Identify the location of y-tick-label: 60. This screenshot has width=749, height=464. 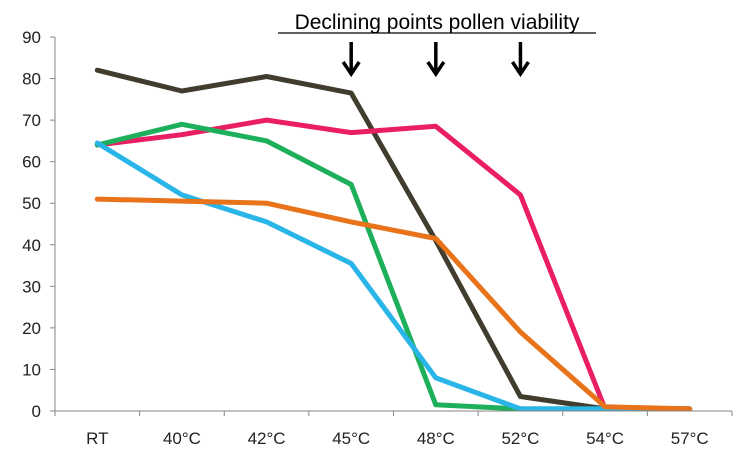
(31, 162).